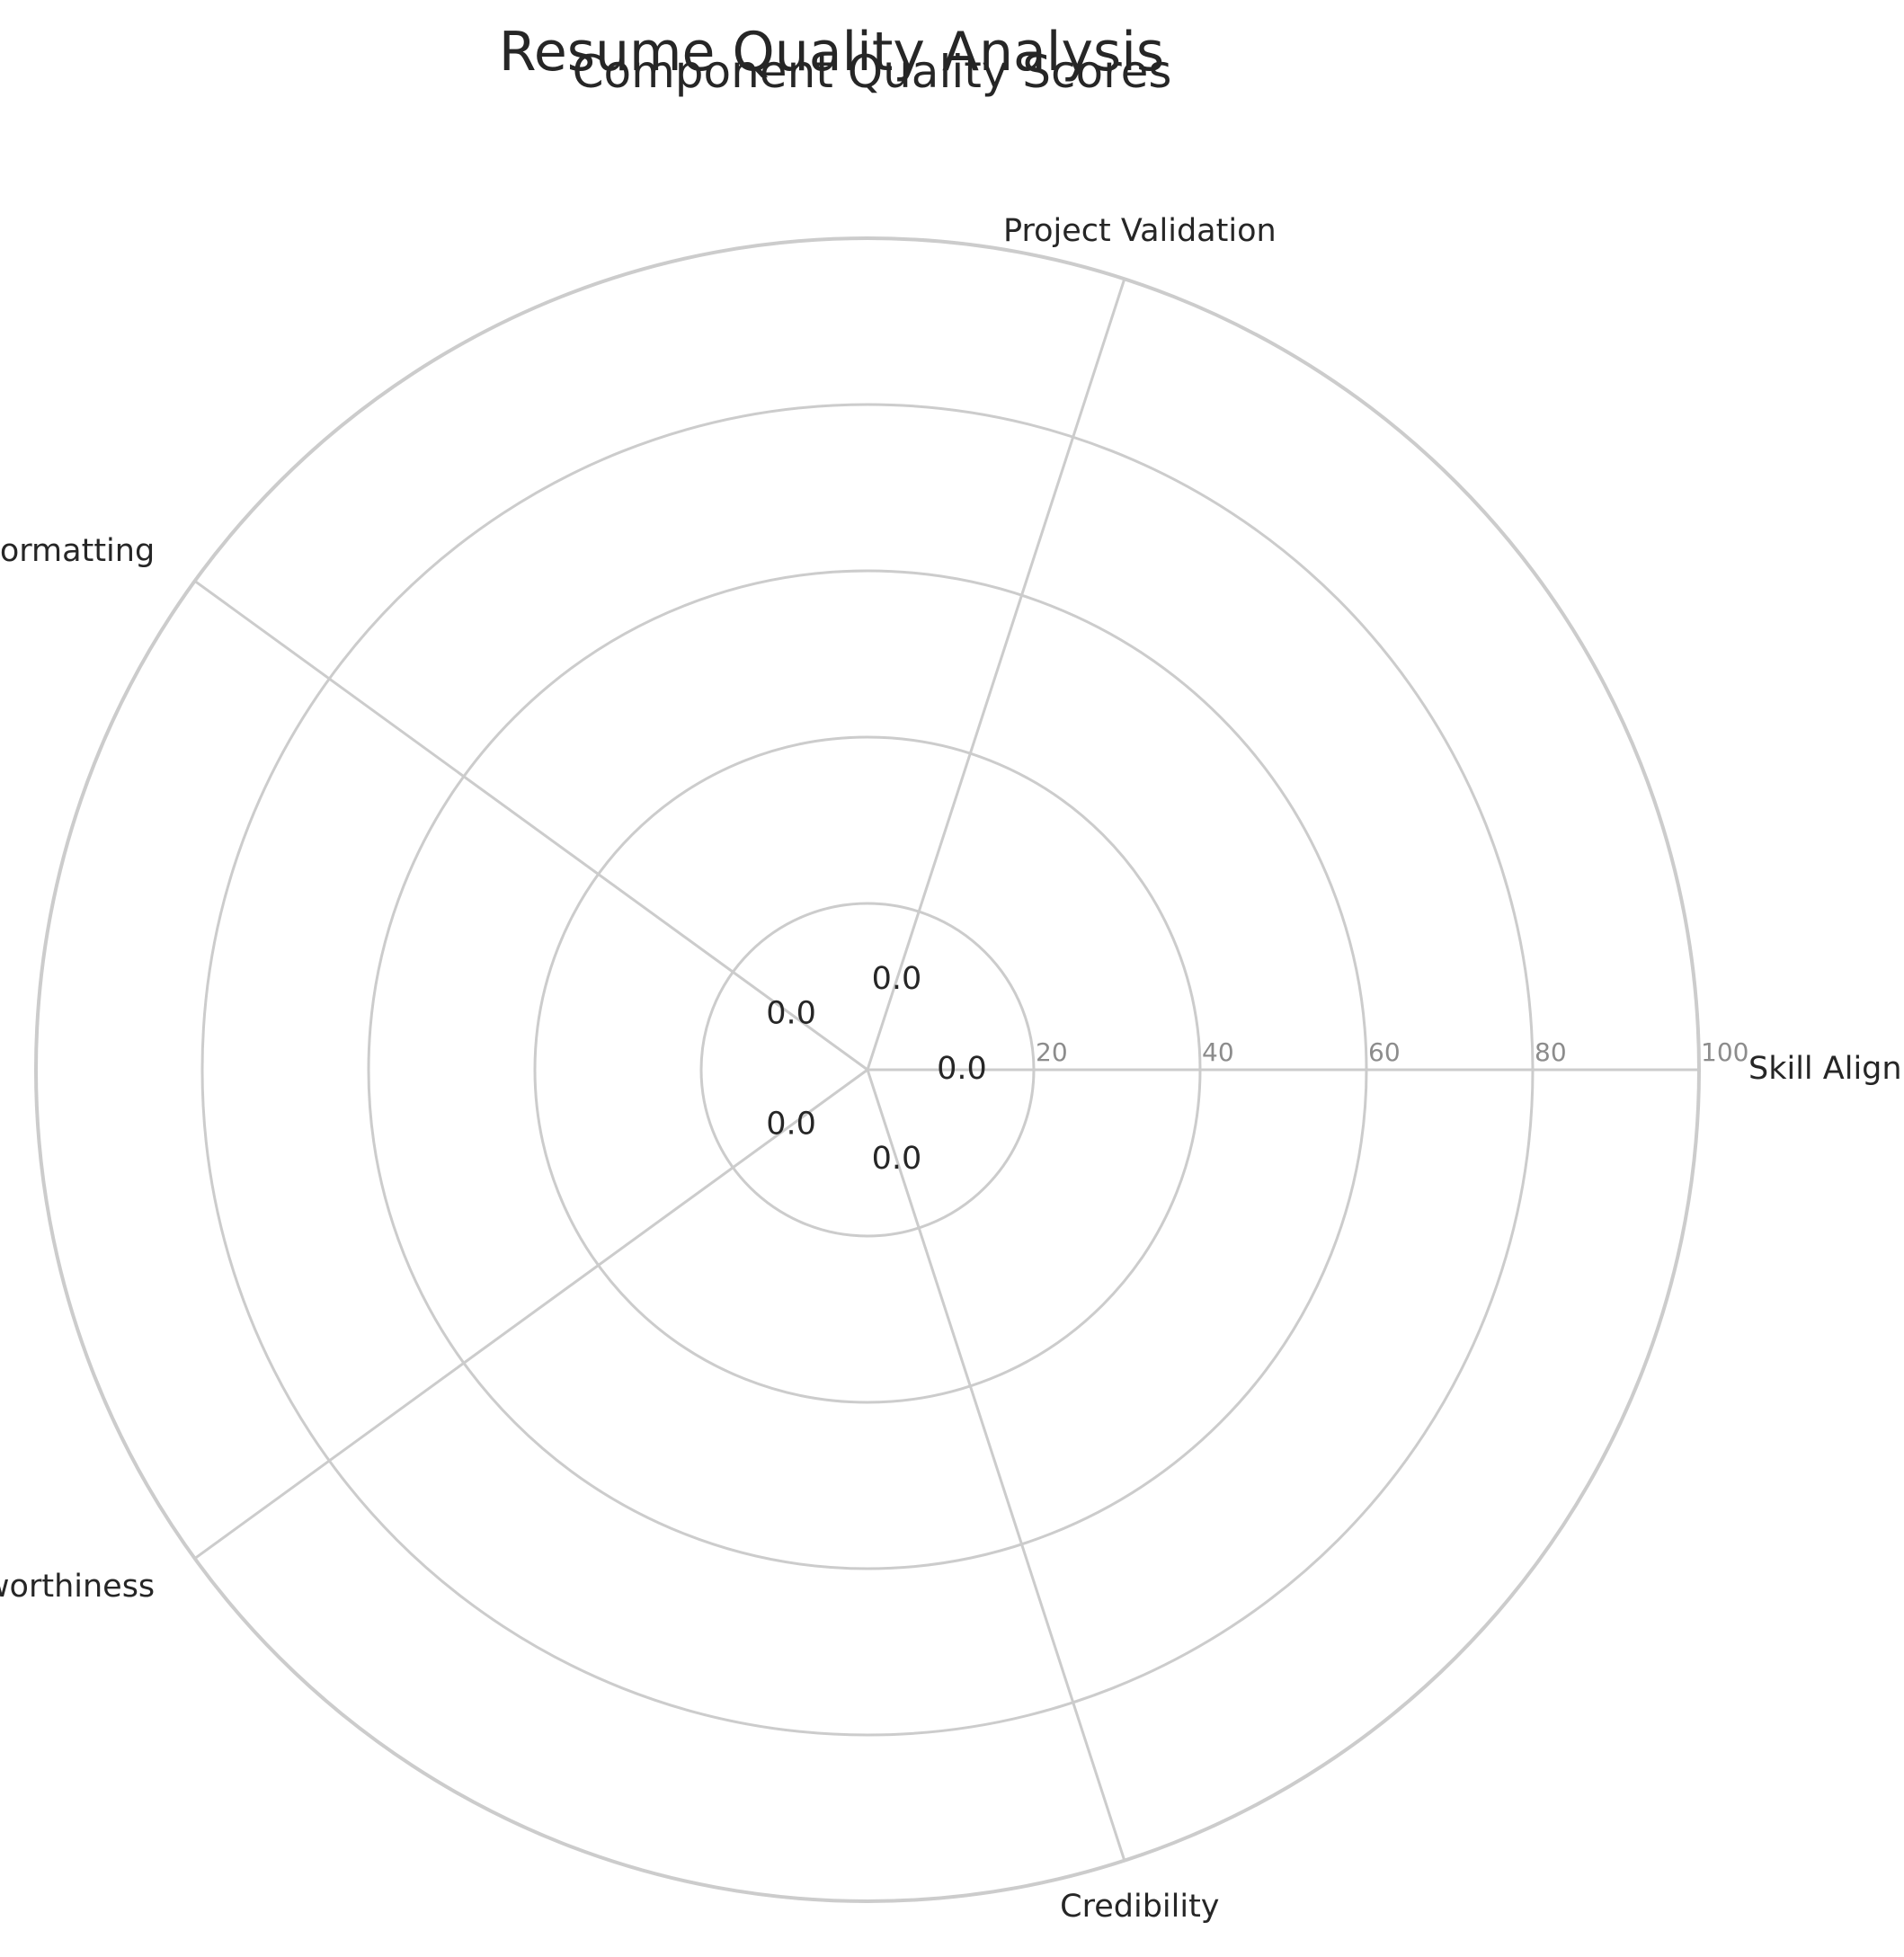 This screenshot has height=1957, width=1904. What do you see at coordinates (897, 1159) in the screenshot?
I see `value-label-credibility: 0.0` at bounding box center [897, 1159].